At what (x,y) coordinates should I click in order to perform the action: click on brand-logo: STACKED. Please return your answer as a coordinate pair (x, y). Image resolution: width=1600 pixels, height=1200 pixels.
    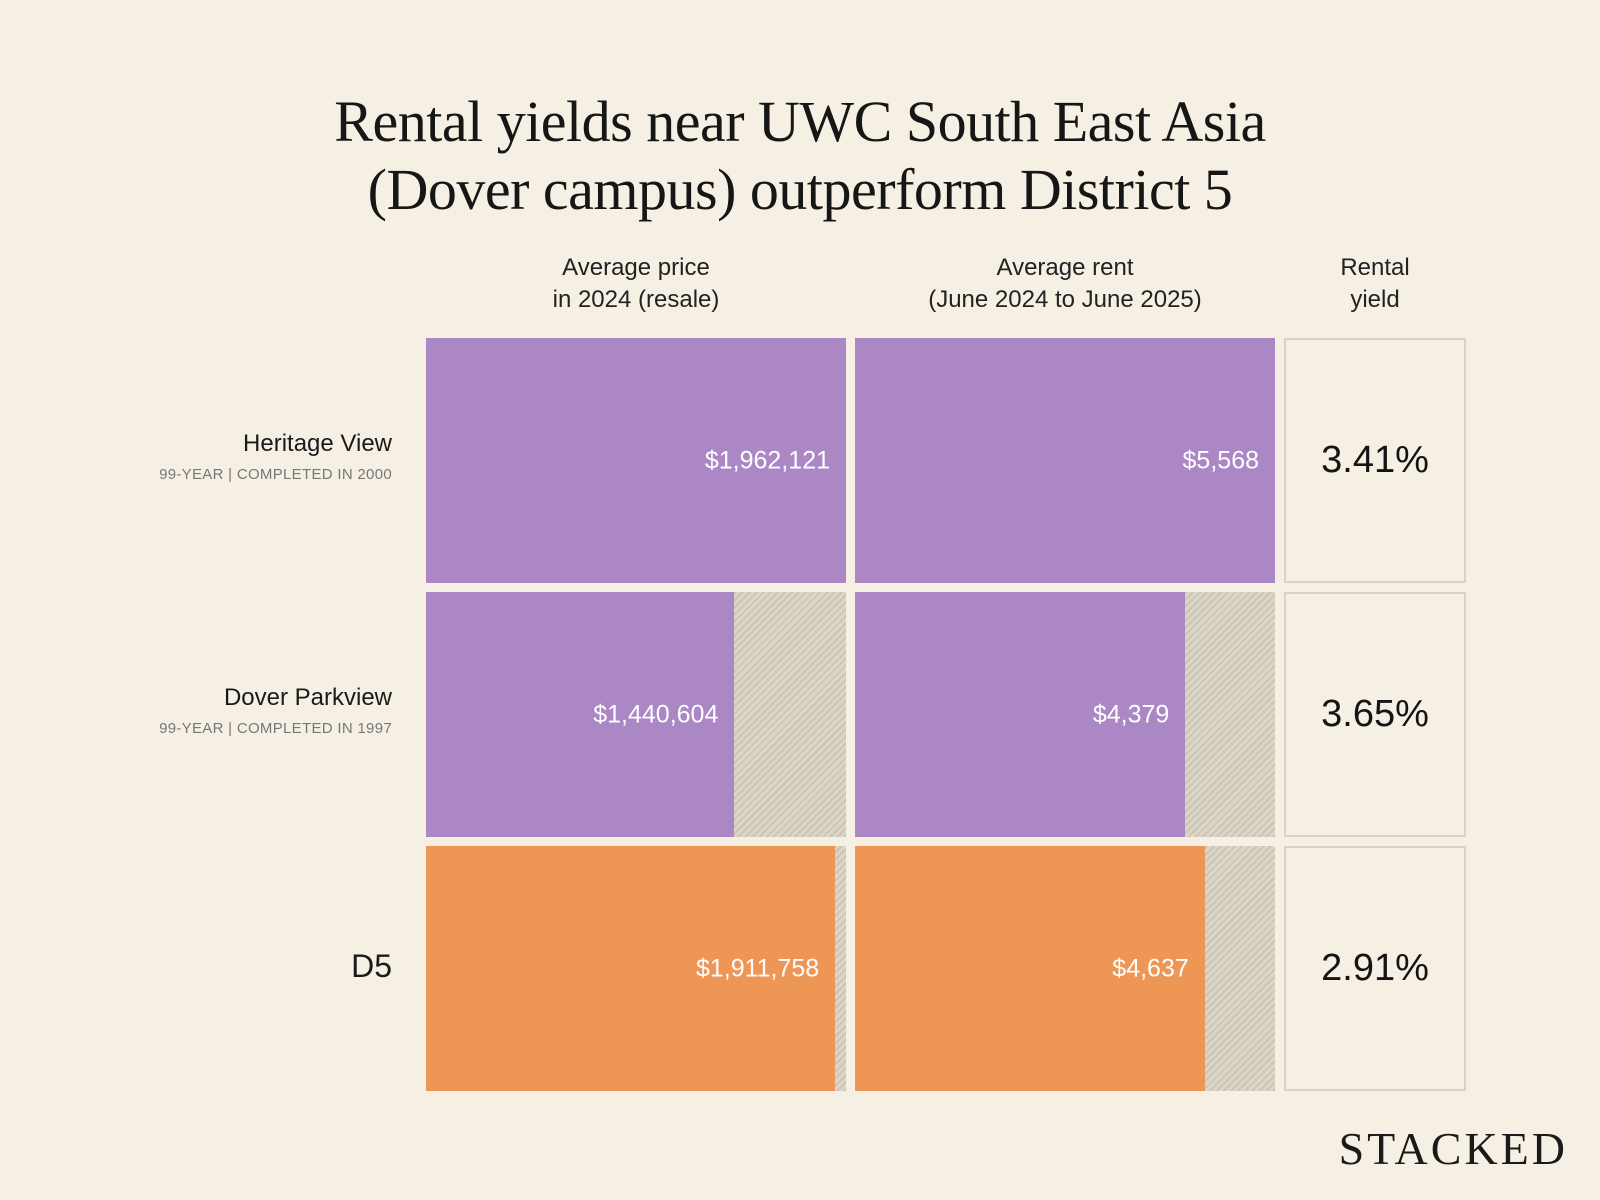
    Looking at the image, I should click on (1453, 1148).